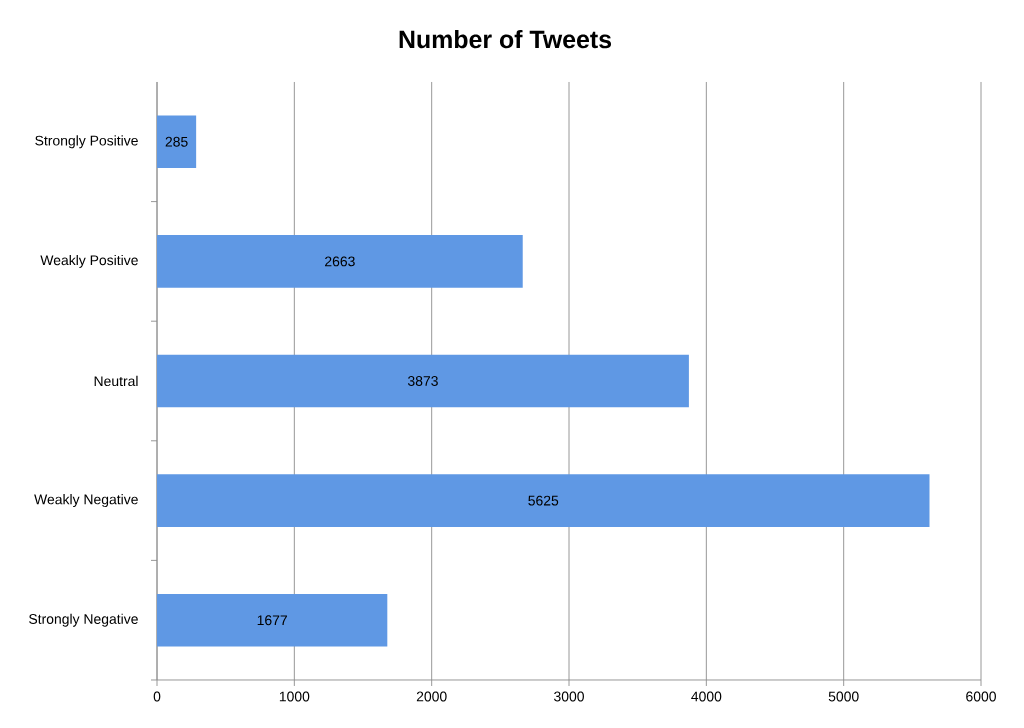 This screenshot has height=728, width=1024. What do you see at coordinates (706, 696) in the screenshot?
I see `x-tick-label: 4000` at bounding box center [706, 696].